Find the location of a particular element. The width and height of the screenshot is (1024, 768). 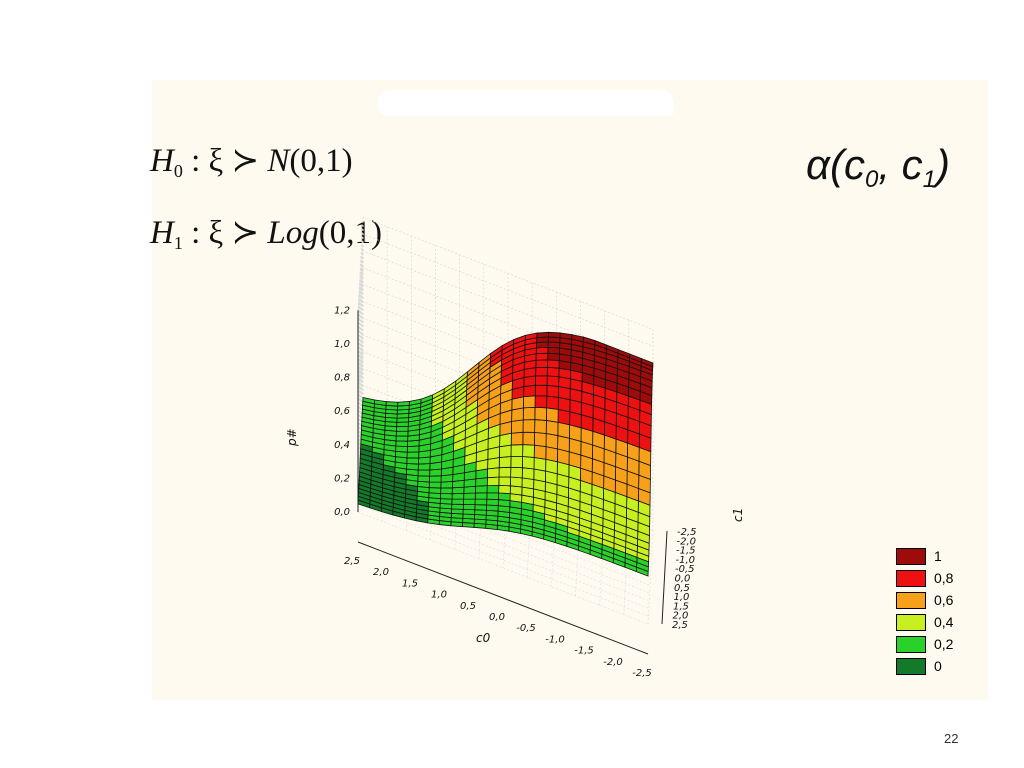

x-tick-label: 1,0 is located at coordinates (439, 595).